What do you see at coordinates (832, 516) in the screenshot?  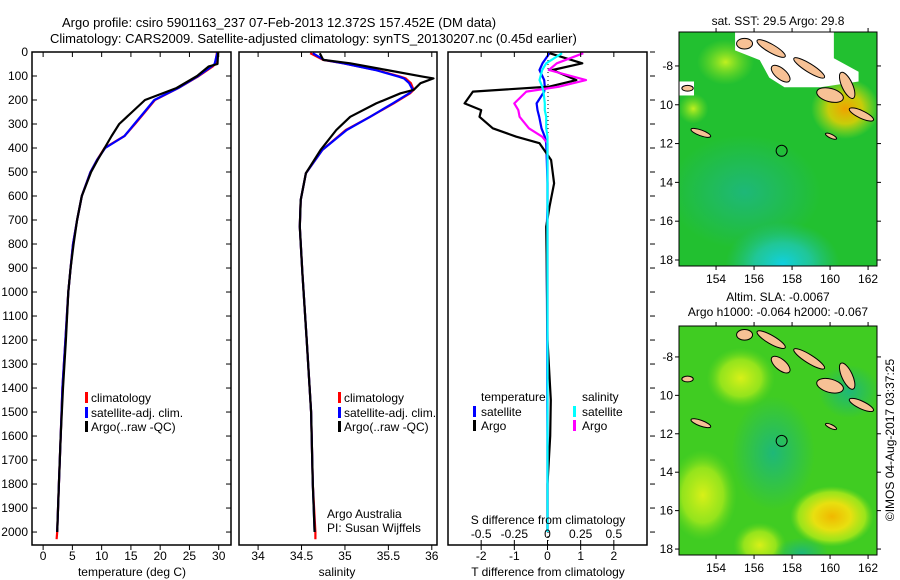 I see `high-sla-region` at bounding box center [832, 516].